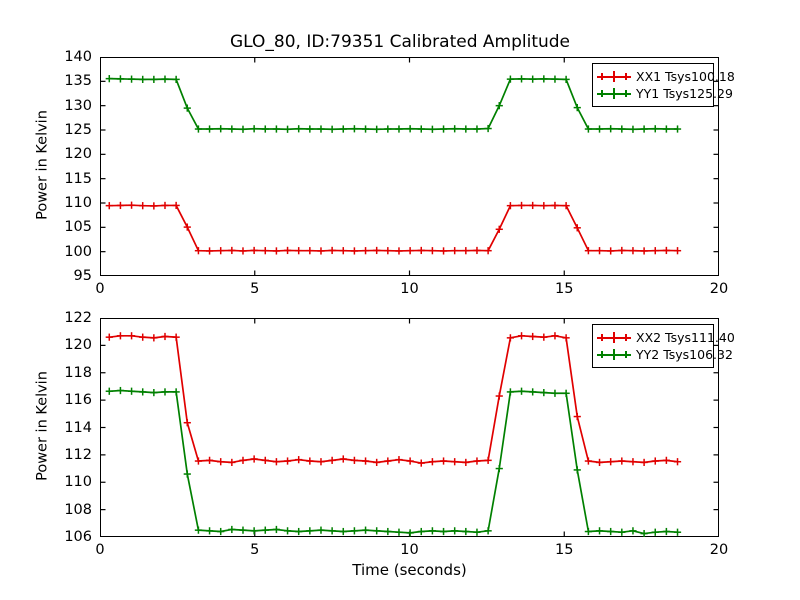  What do you see at coordinates (78, 400) in the screenshot?
I see `bottom-y-tick-label: 116` at bounding box center [78, 400].